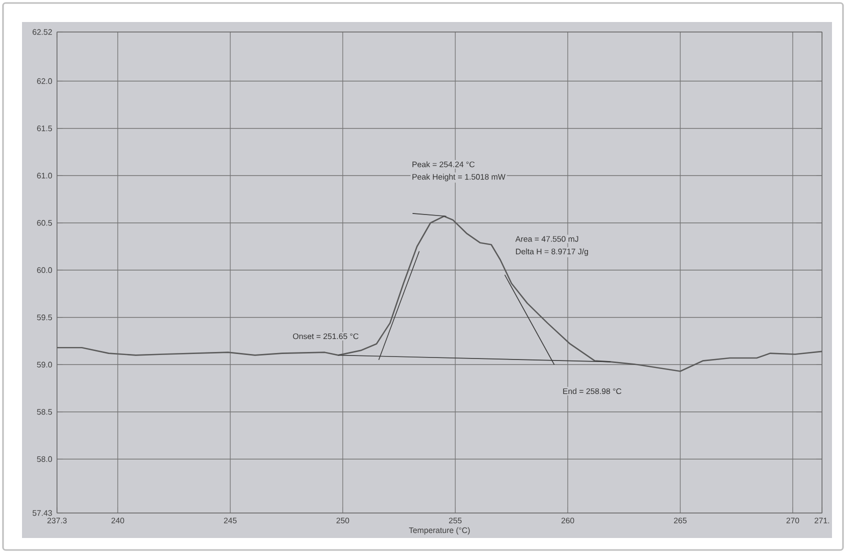 This screenshot has width=846, height=553. Describe the element at coordinates (57, 521) in the screenshot. I see `x-tick-label: 237.3` at that location.